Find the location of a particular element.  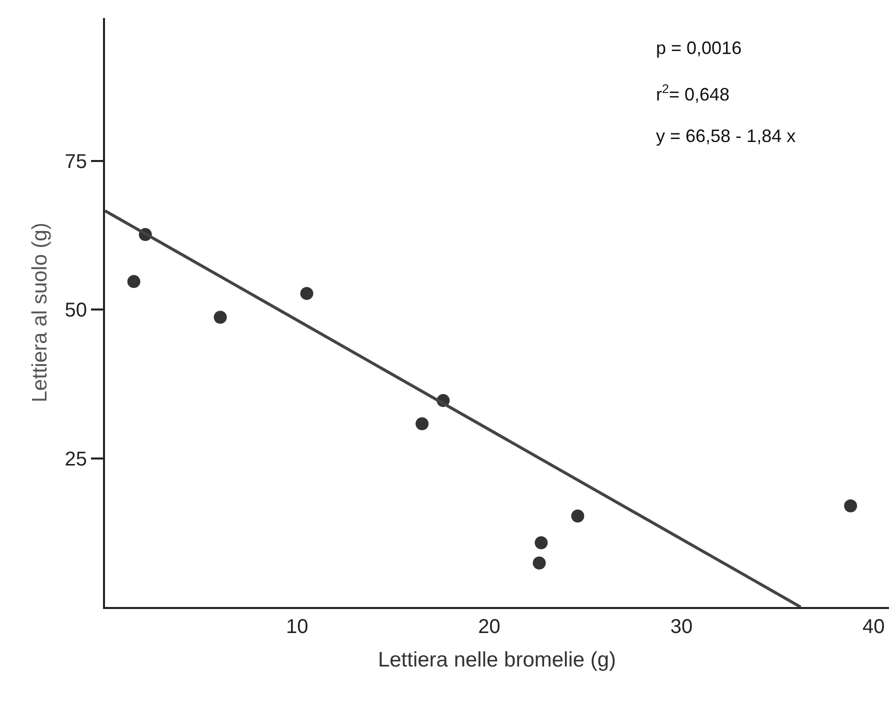

y-tick-label: 75 is located at coordinates (75, 161).